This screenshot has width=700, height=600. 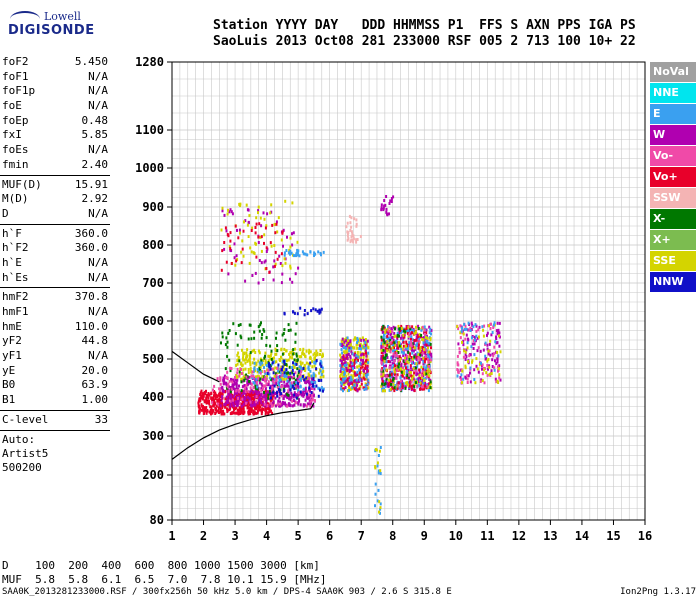 What do you see at coordinates (95, 164) in the screenshot?
I see `param-value: 2.40` at bounding box center [95, 164].